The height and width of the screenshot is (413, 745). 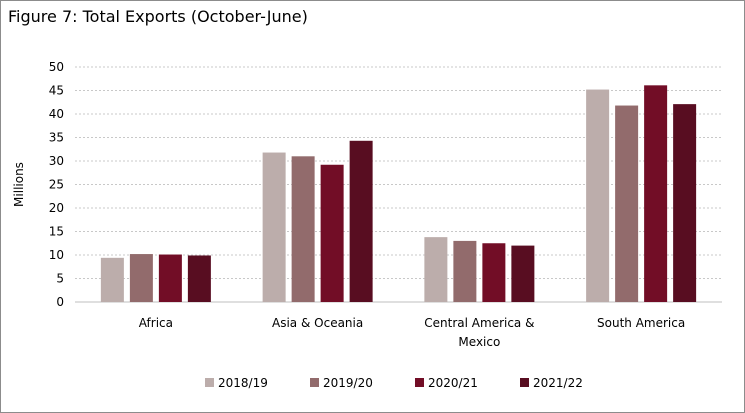 I want to click on y-tick-label: 50, so click(x=56, y=67).